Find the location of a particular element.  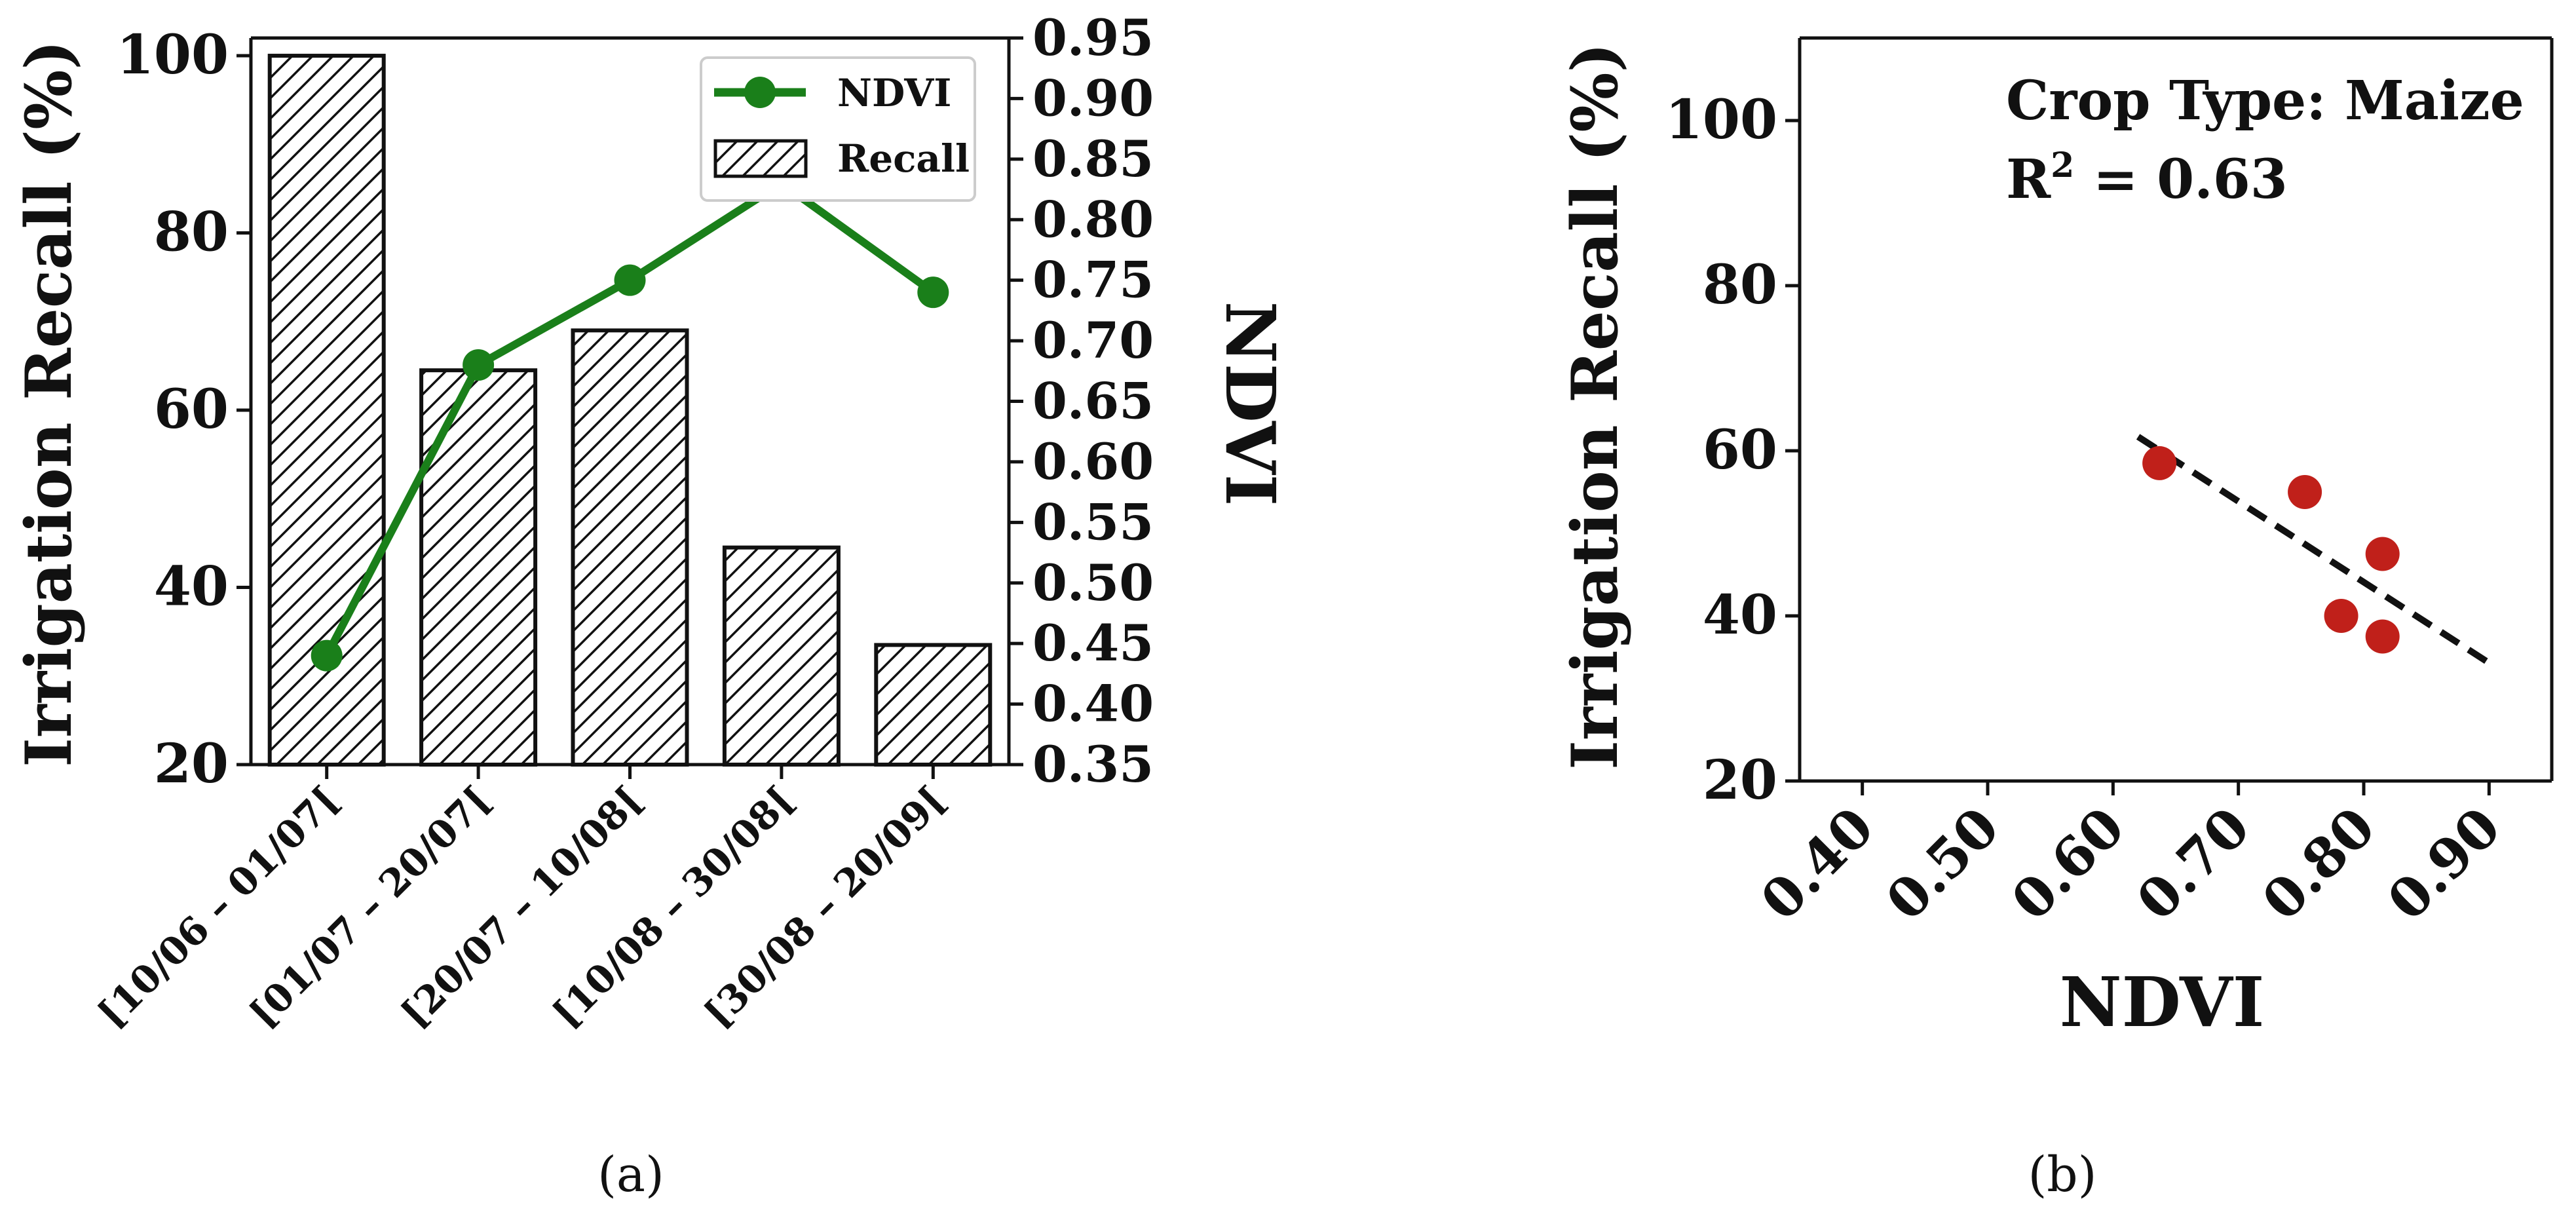

b-y-ticks: 20 40 60 80 100 is located at coordinates (1732, 450).